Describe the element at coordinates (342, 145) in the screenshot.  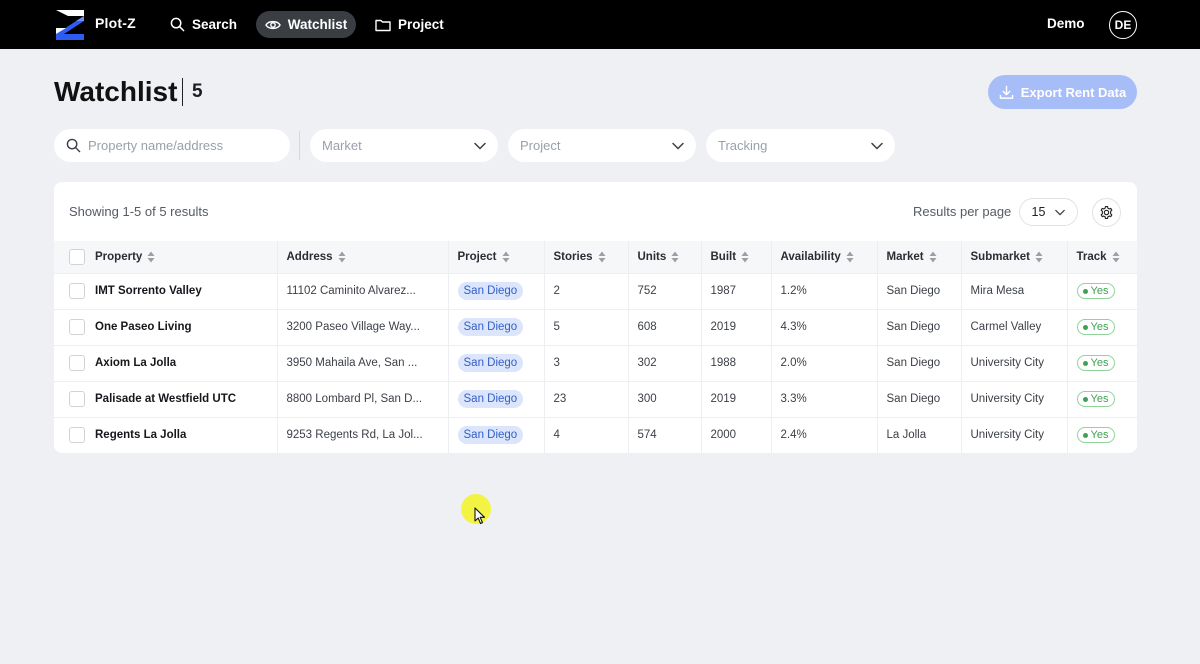
I see `market-select-label: Market` at that location.